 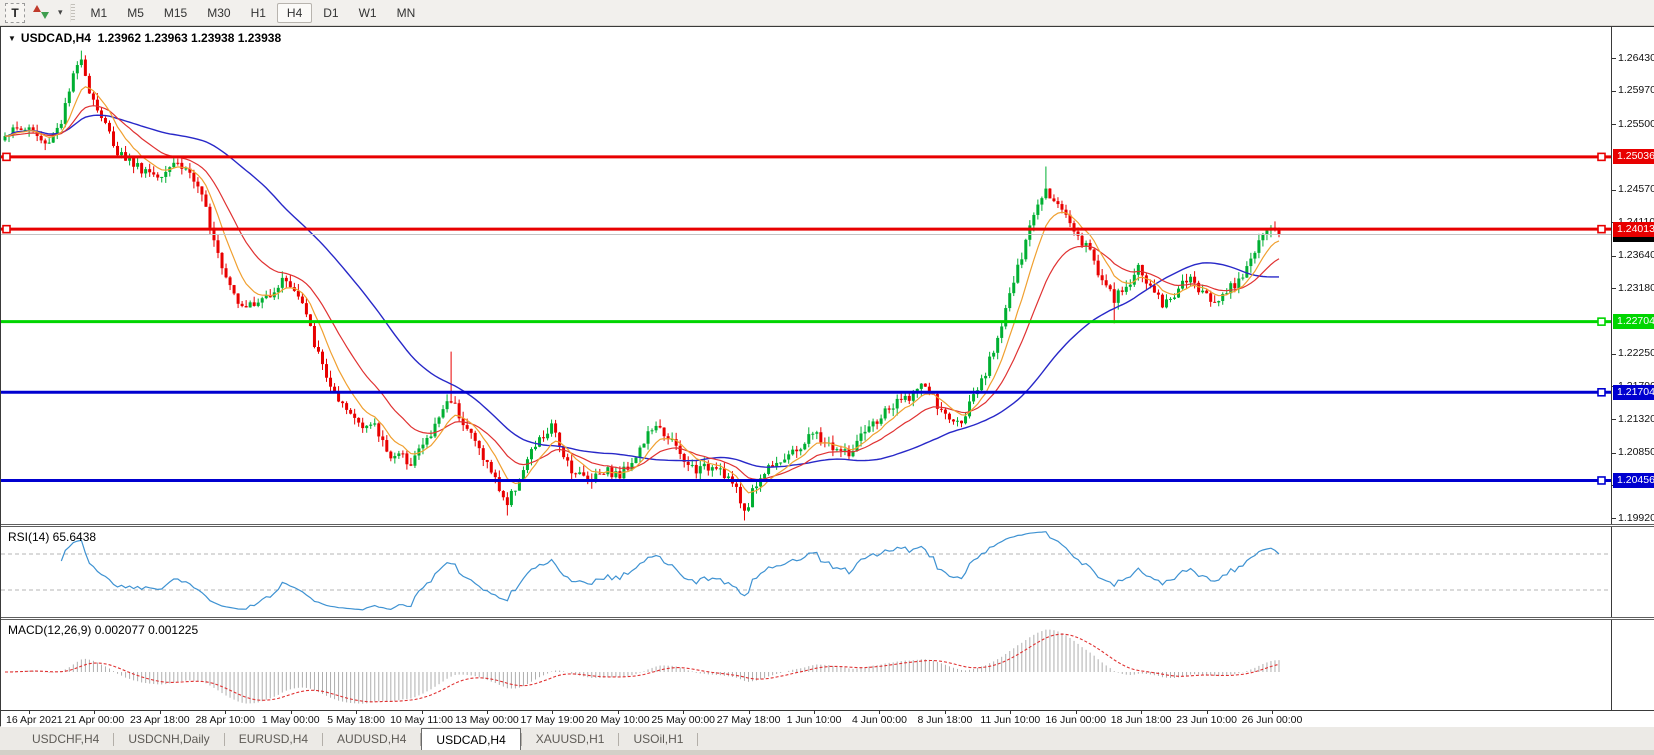 I want to click on symbol-label: USDCAD,H4, so click(x=55, y=38).